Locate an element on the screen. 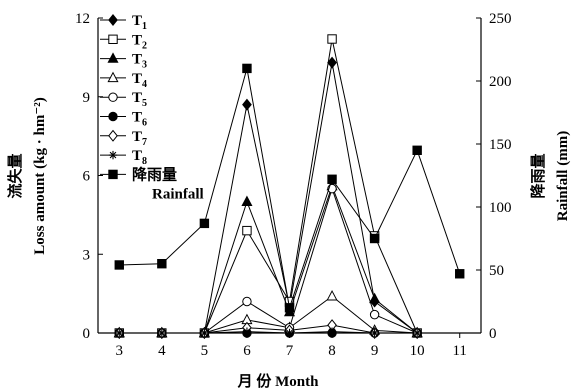 The image size is (576, 390). x-tick-label: 4 is located at coordinates (162, 351).